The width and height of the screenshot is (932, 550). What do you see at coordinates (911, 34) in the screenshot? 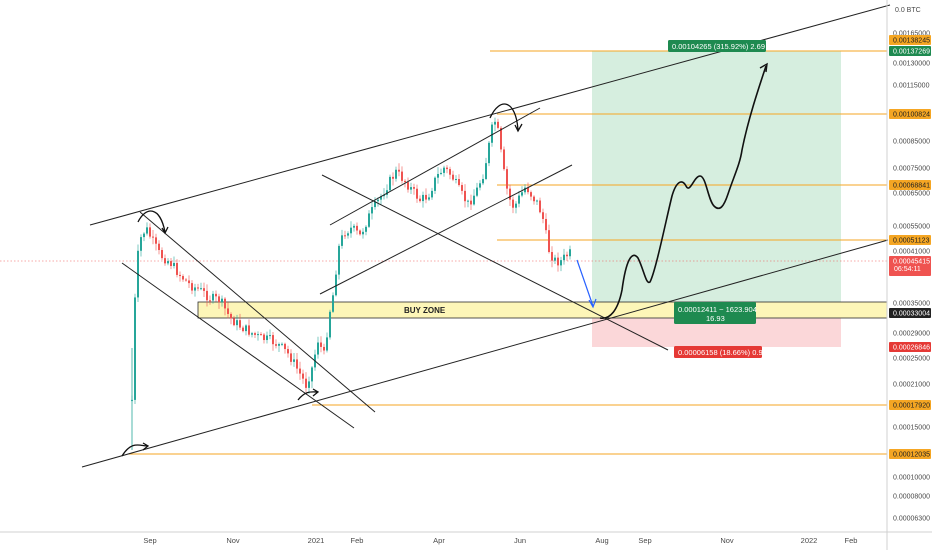
I see `y-tick-label: 0.00165000` at bounding box center [911, 34].